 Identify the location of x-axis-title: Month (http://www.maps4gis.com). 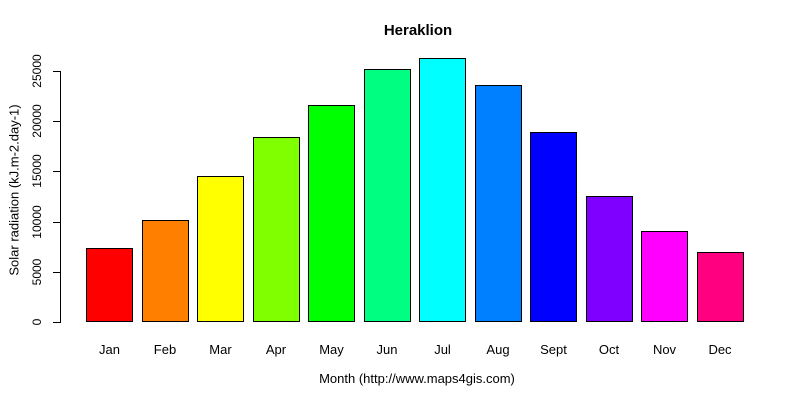
(417, 378).